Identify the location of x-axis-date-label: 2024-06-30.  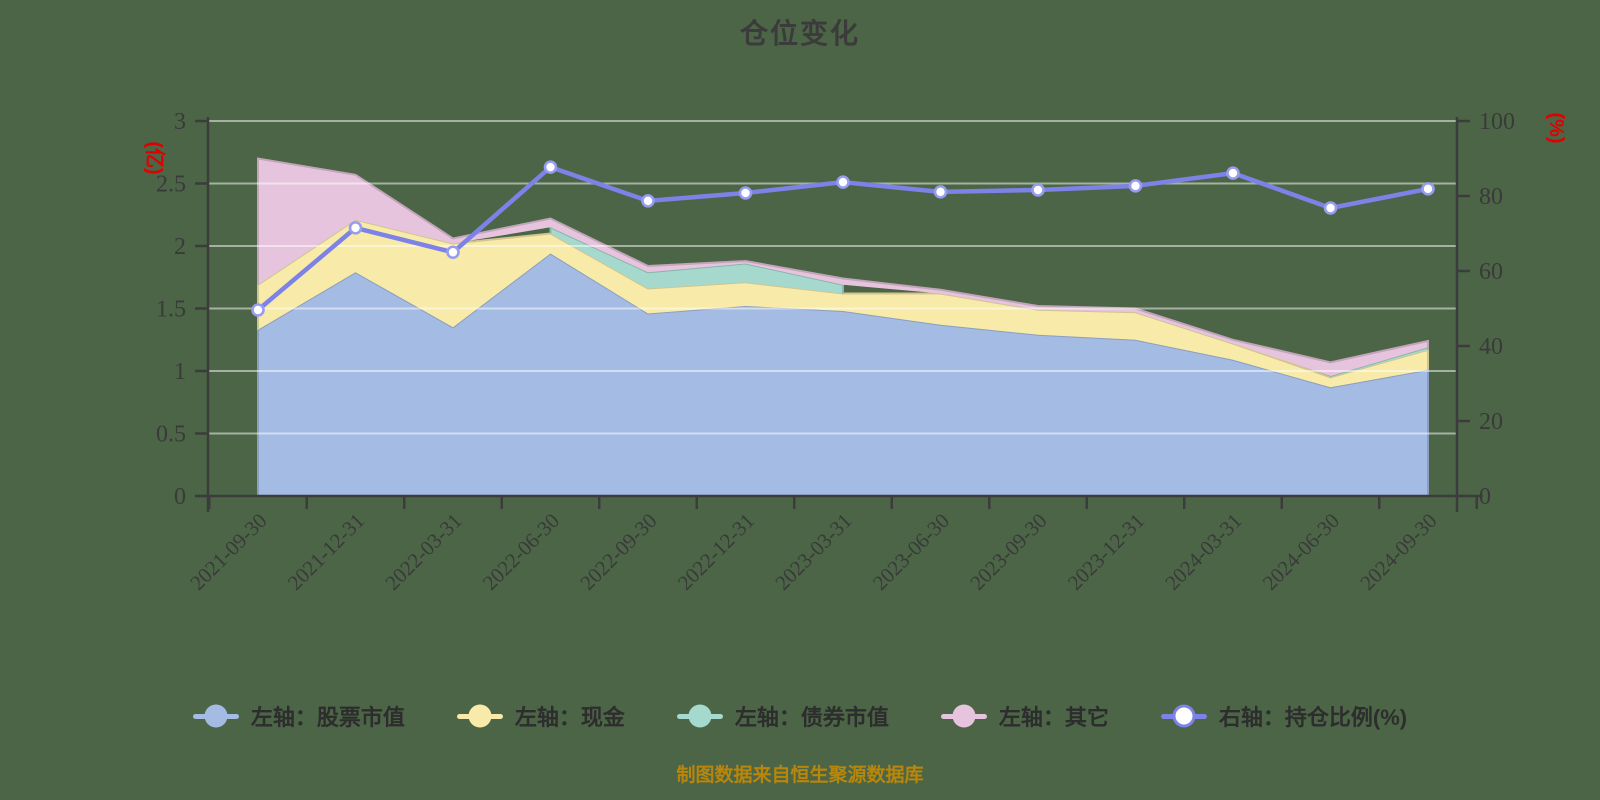
(1301, 552).